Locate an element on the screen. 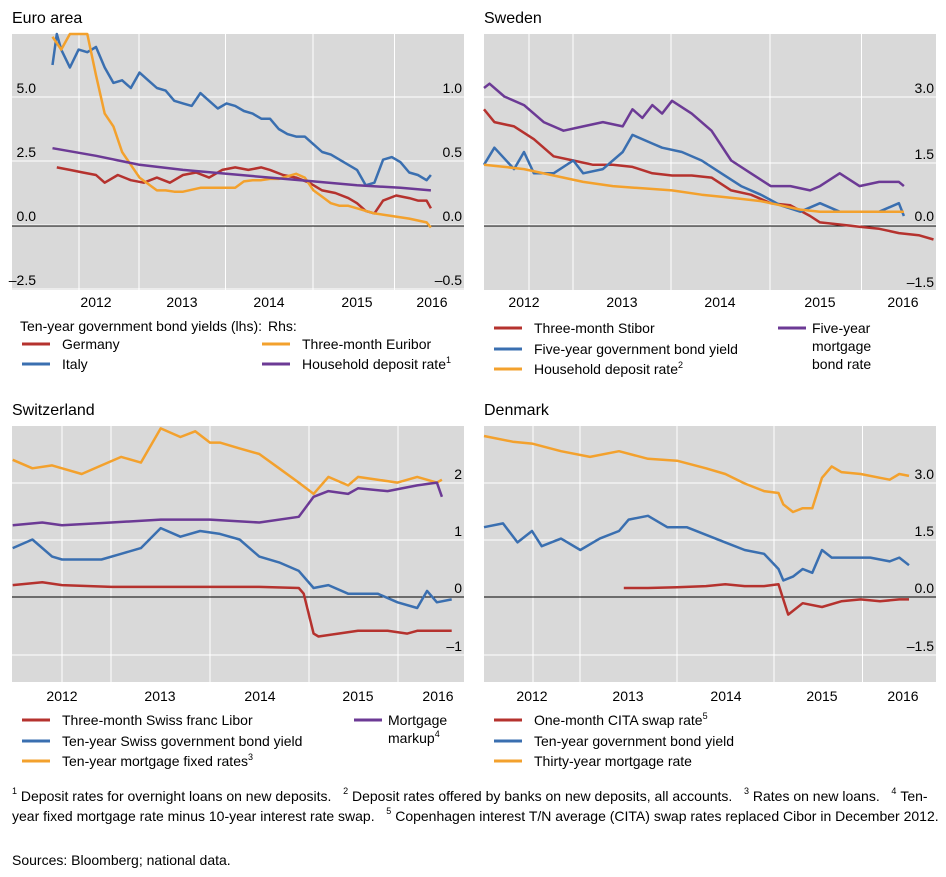 This screenshot has width=946, height=877. legend-mortgage-bond-line: Five-year is located at coordinates (841, 328).